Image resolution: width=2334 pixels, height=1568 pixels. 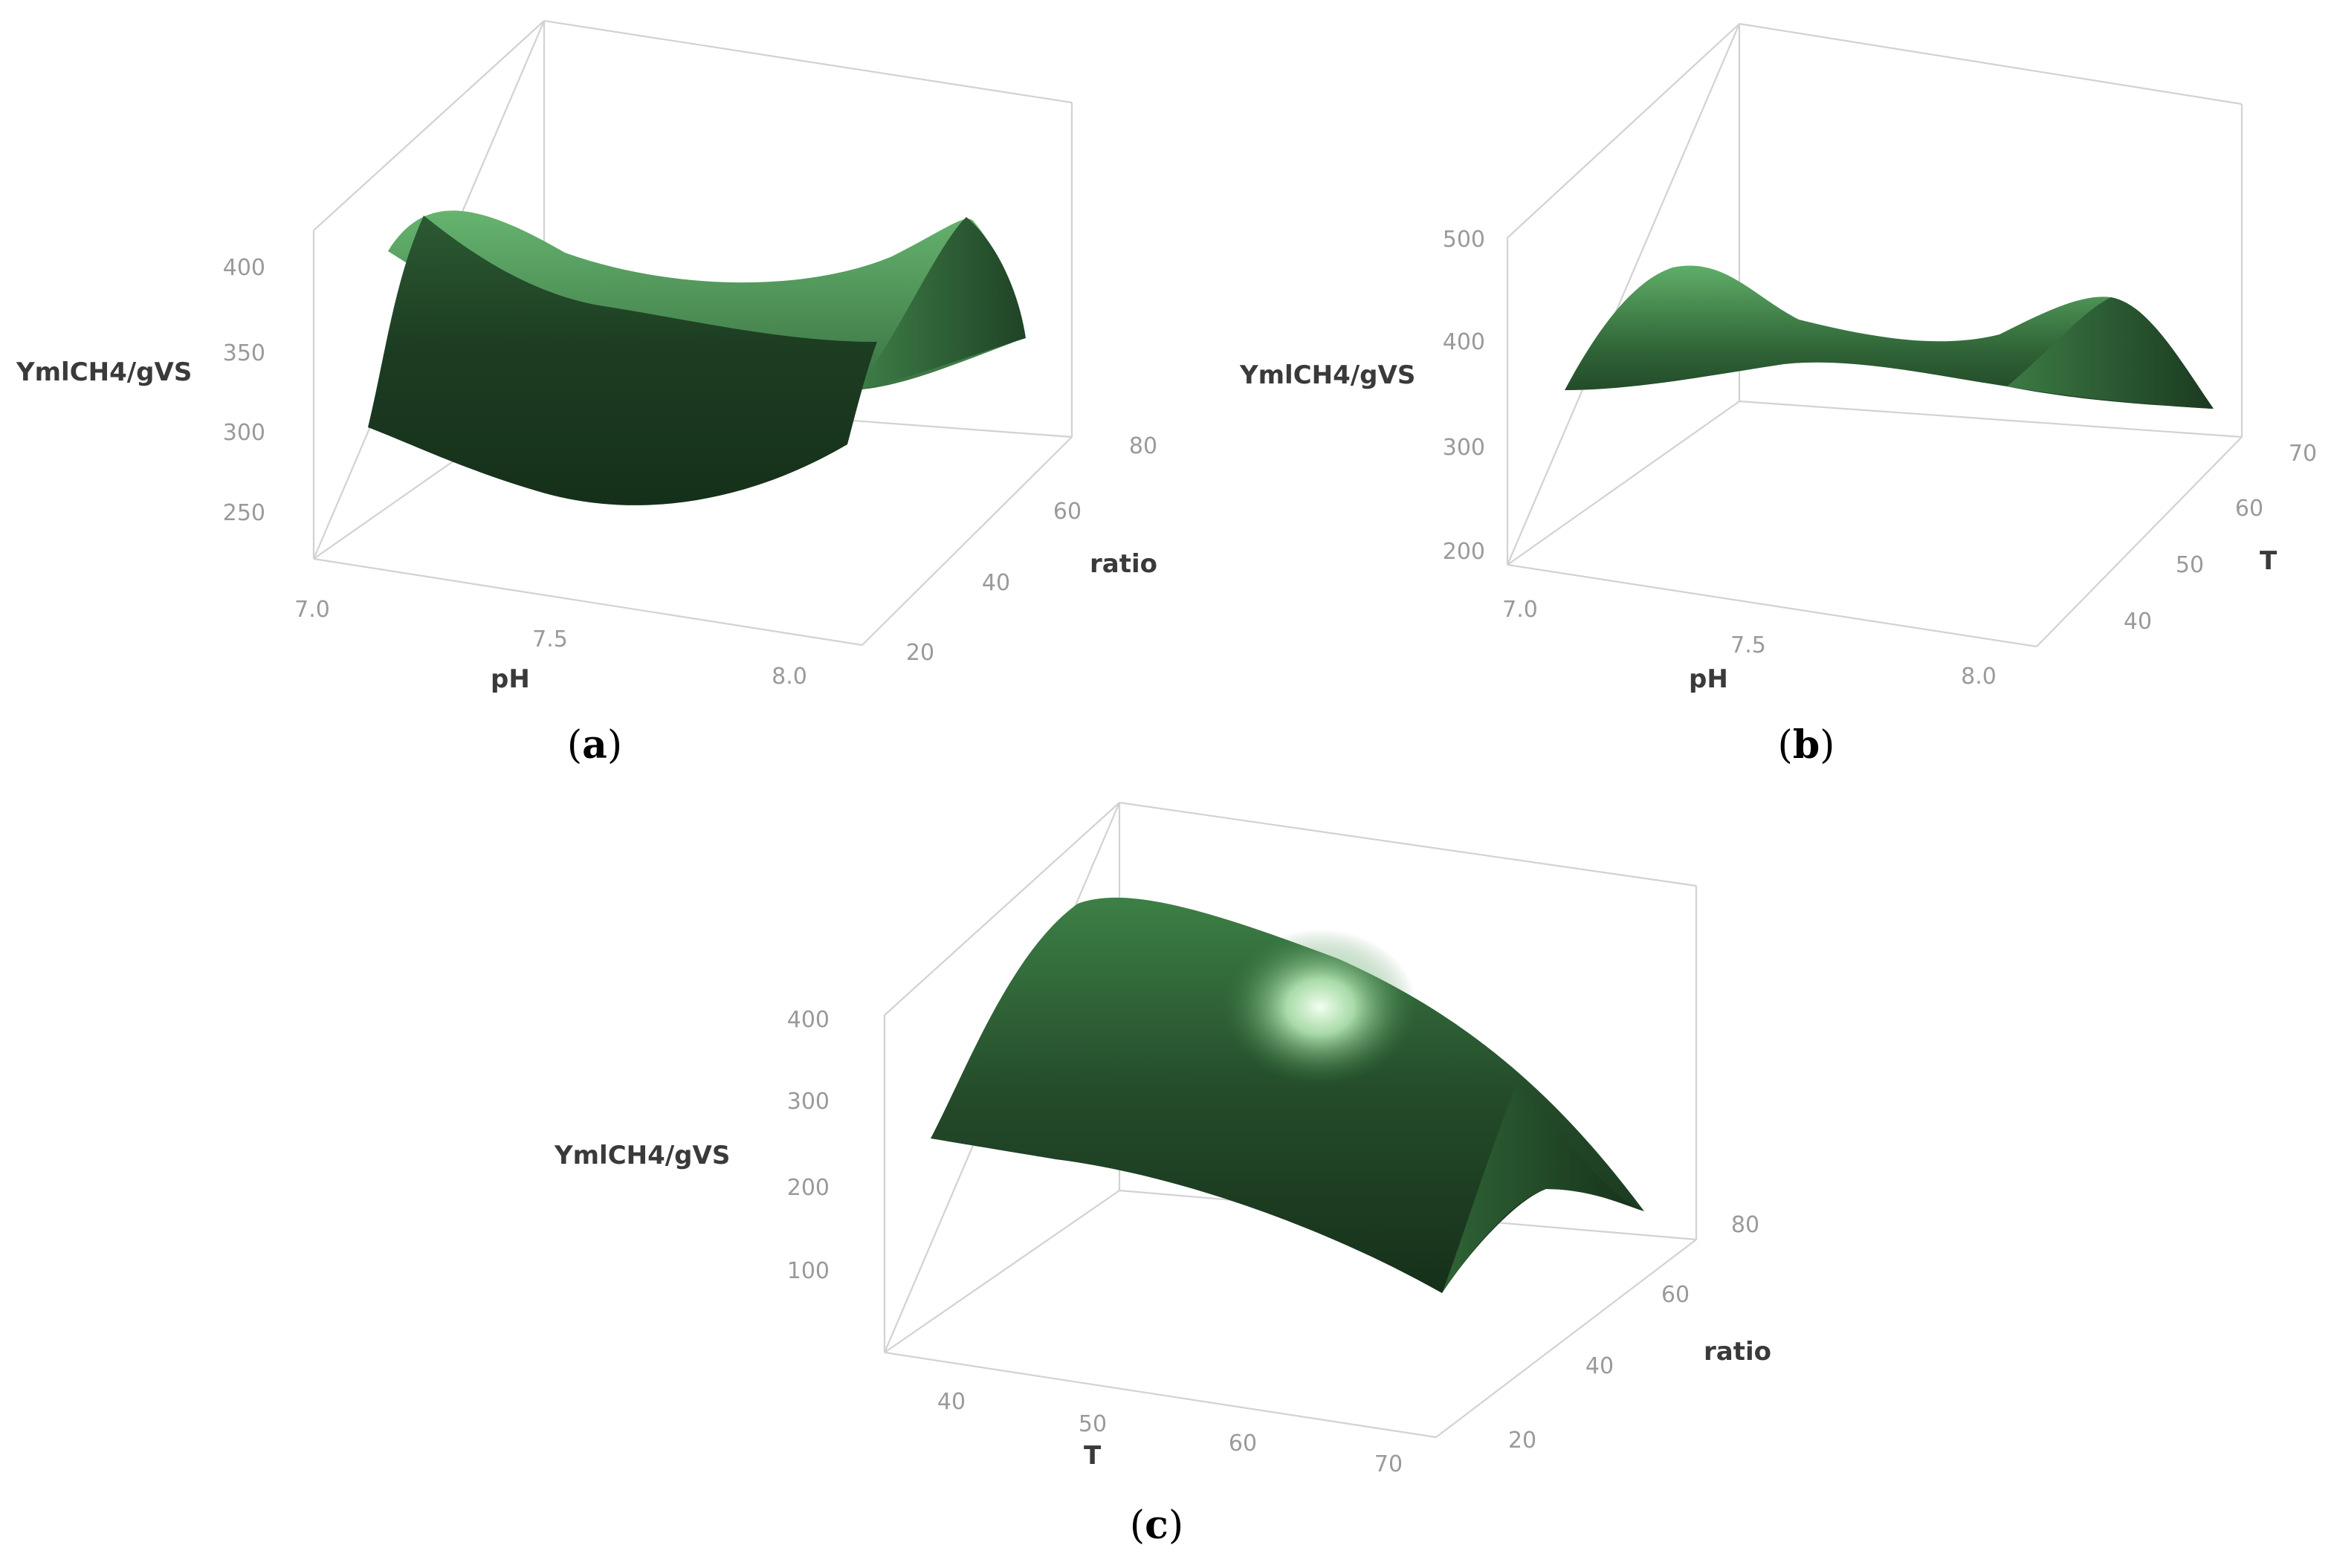 I want to click on caption-a: (a), so click(x=594, y=745).